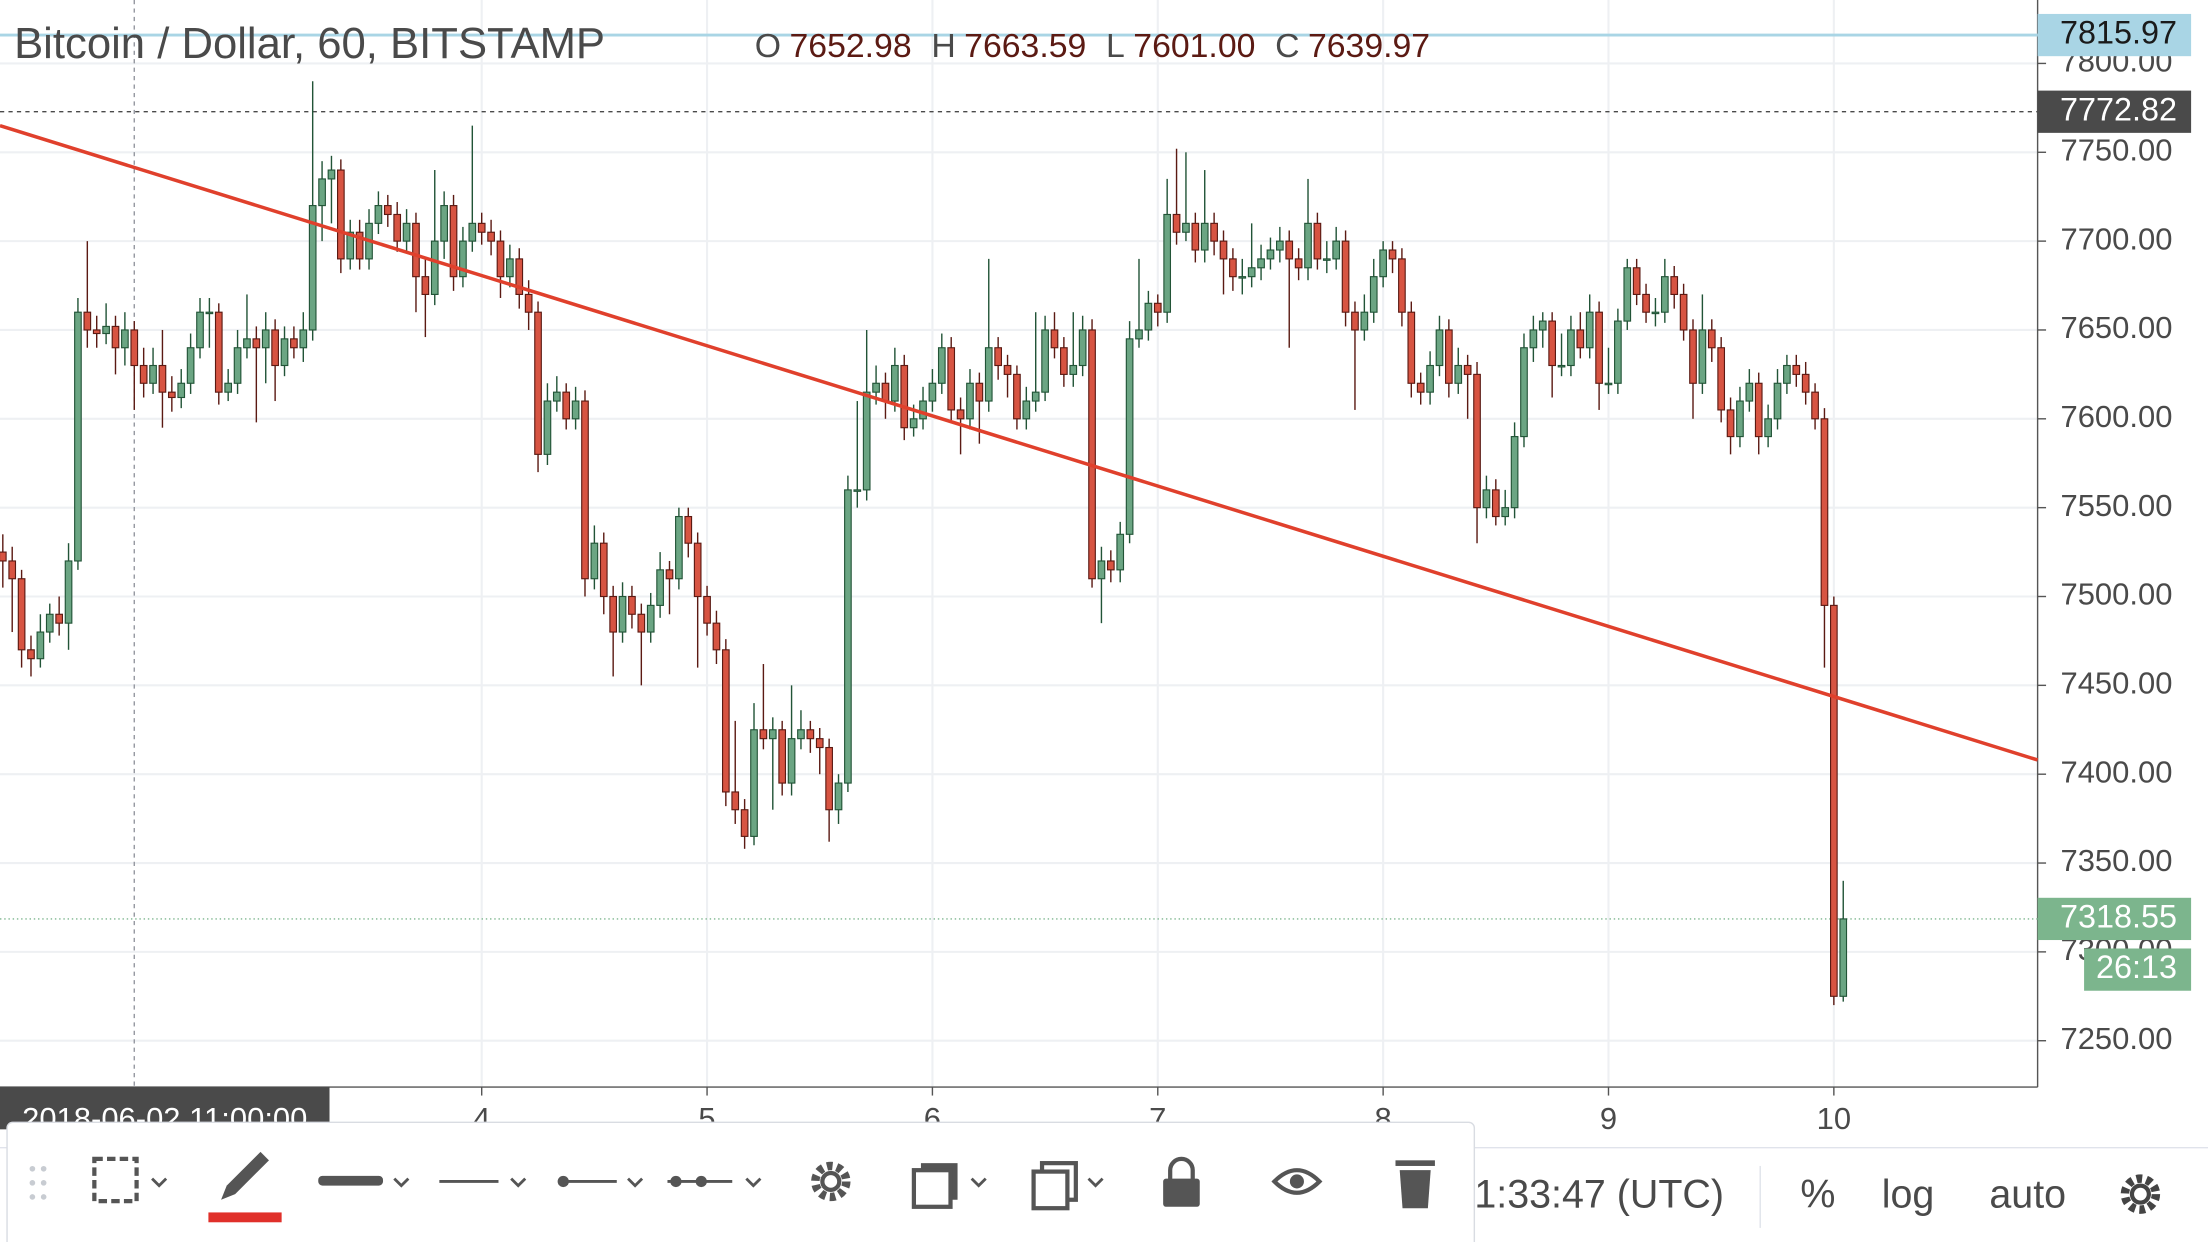  I want to click on ohlc-key: O, so click(768, 46).